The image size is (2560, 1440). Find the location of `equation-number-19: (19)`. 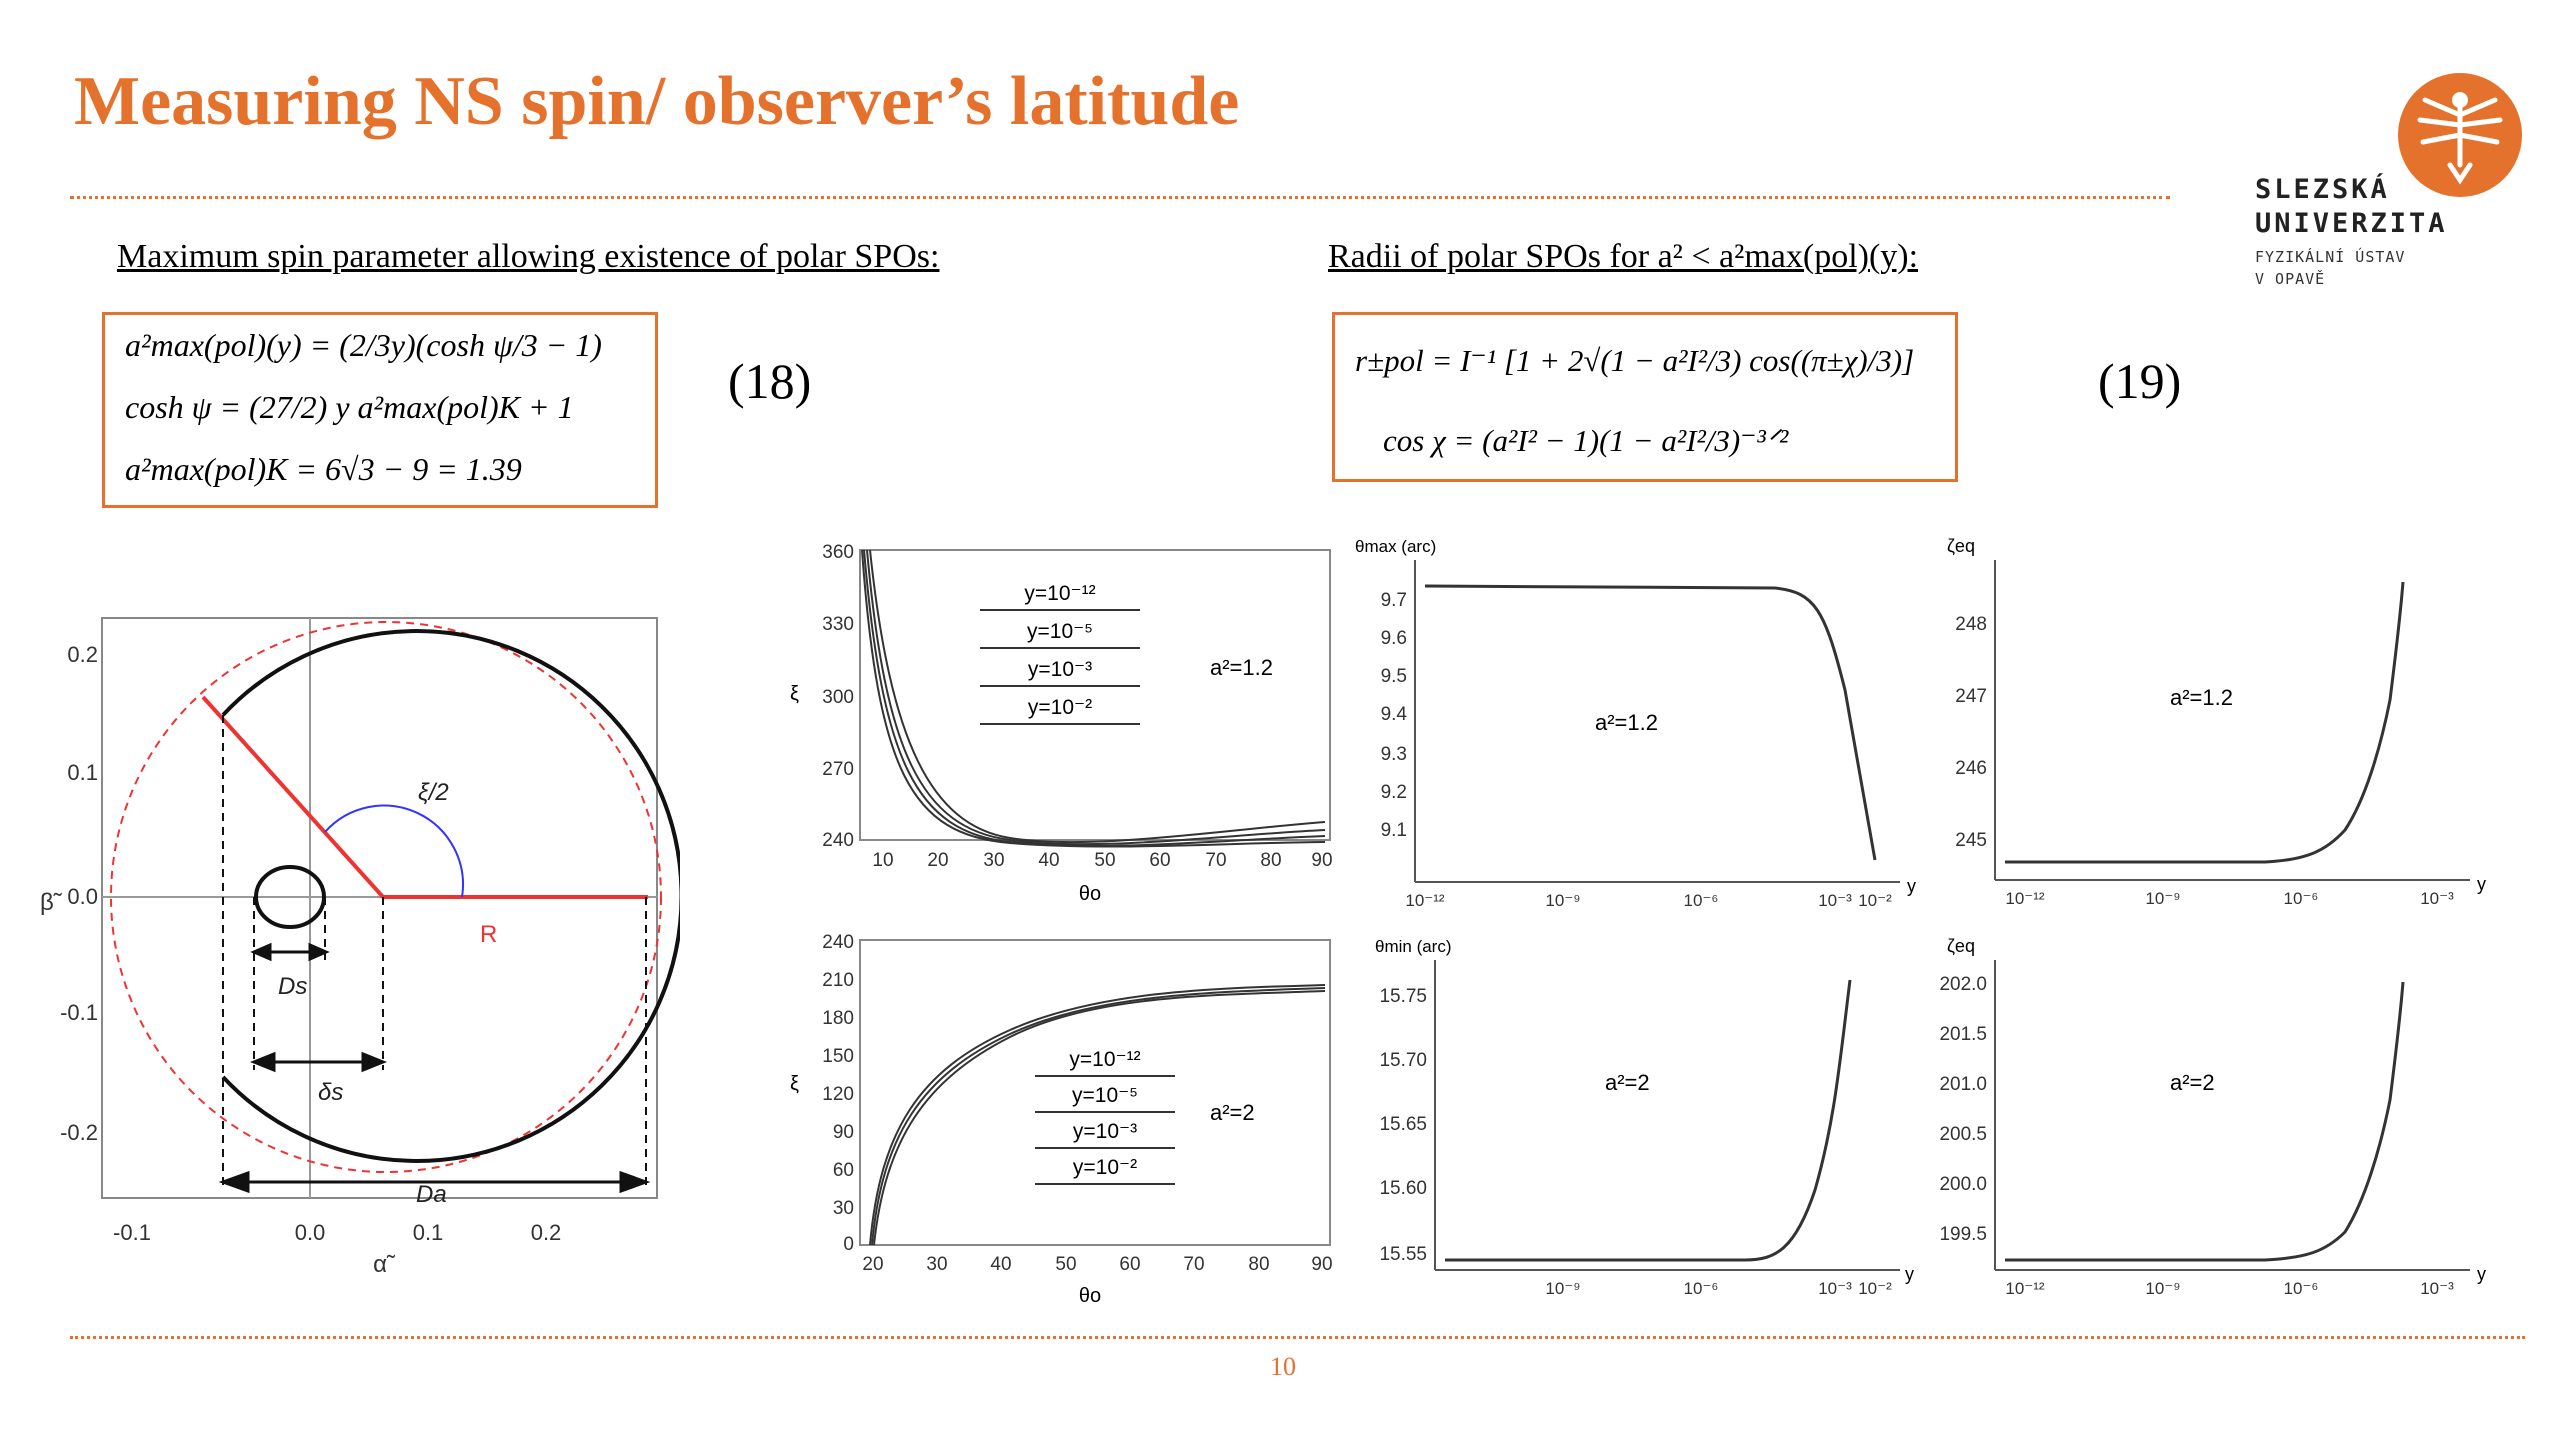

equation-number-19: (19) is located at coordinates (2140, 381).